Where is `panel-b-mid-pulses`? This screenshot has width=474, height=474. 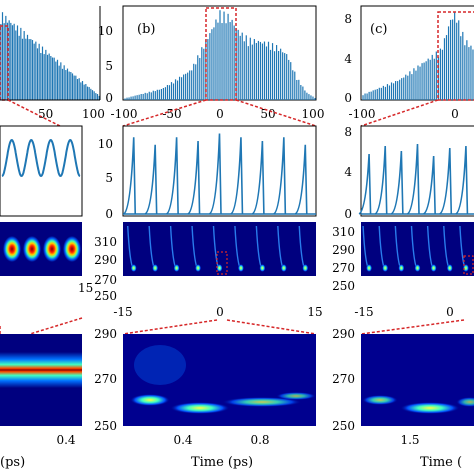
panel-b-mid-pulses is located at coordinates (219, 174).